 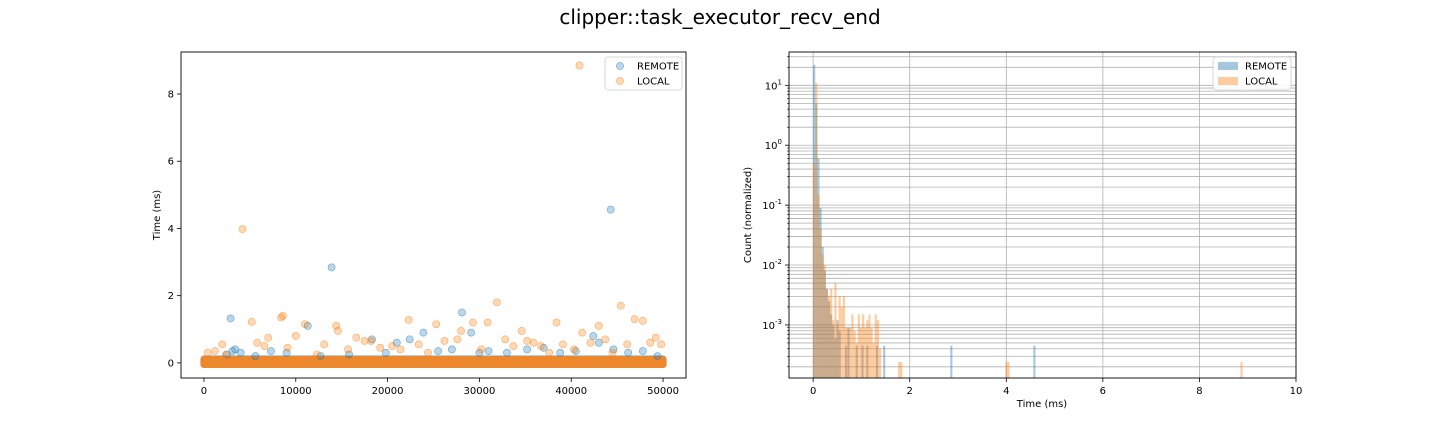 I want to click on y-tick-label: 10⁰, so click(x=773, y=145).